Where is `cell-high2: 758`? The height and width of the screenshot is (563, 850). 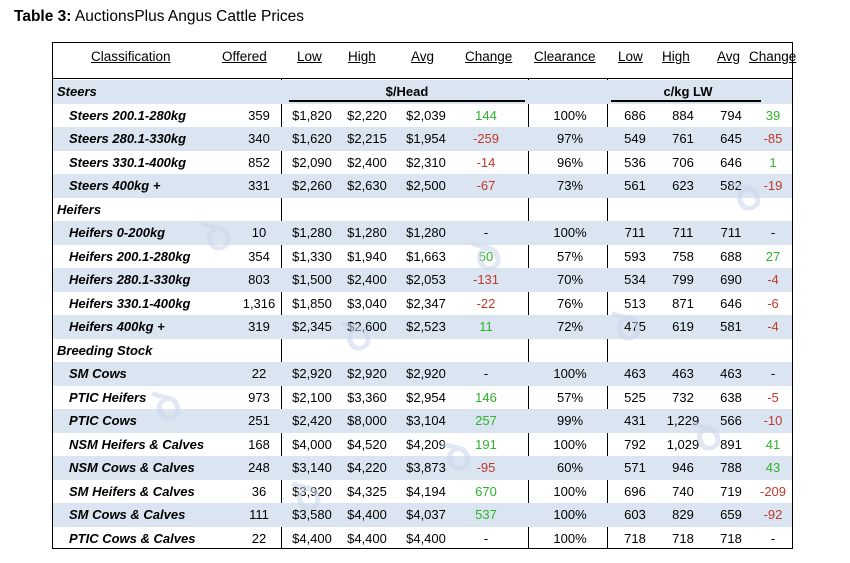
cell-high2: 758 is located at coordinates (683, 256).